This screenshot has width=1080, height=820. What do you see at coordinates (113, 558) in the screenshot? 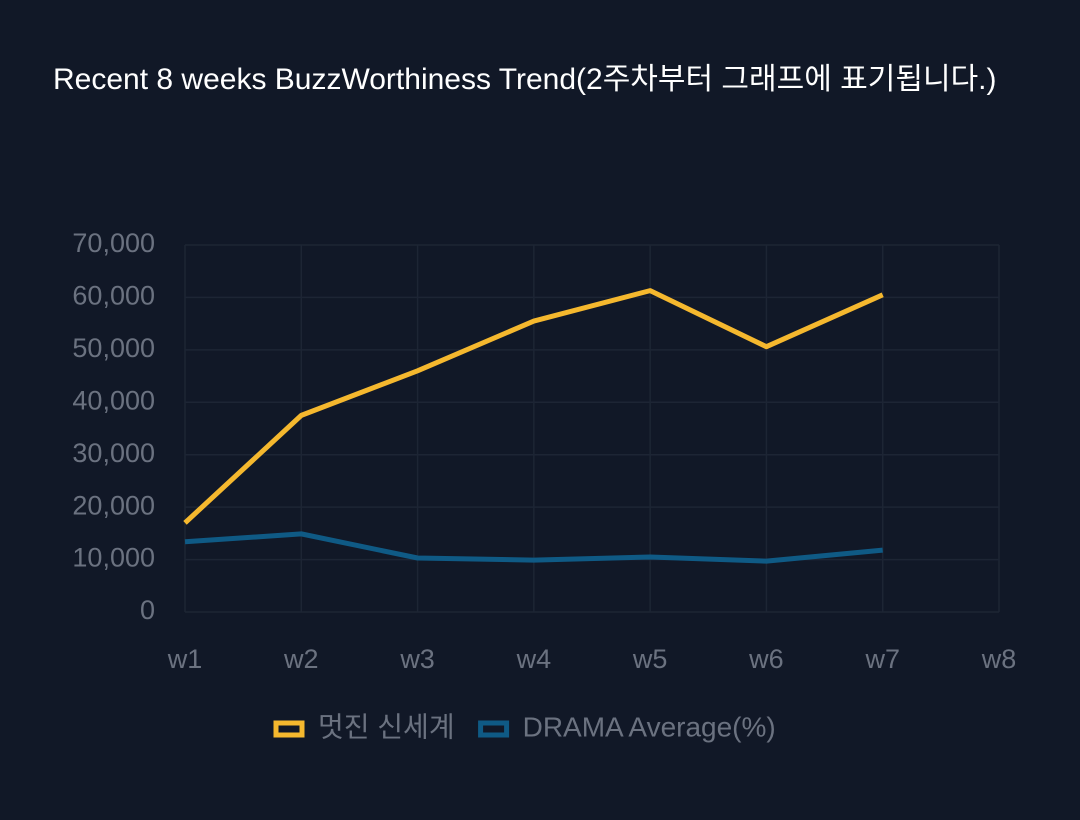
I see `y-tick-label: 10,000` at bounding box center [113, 558].